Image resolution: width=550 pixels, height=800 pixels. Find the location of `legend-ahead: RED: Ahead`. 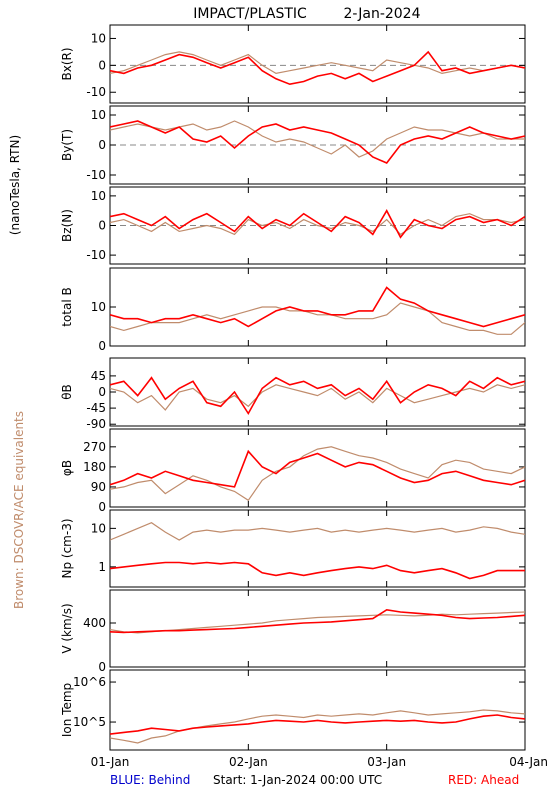

legend-ahead: RED: Ahead is located at coordinates (483, 780).